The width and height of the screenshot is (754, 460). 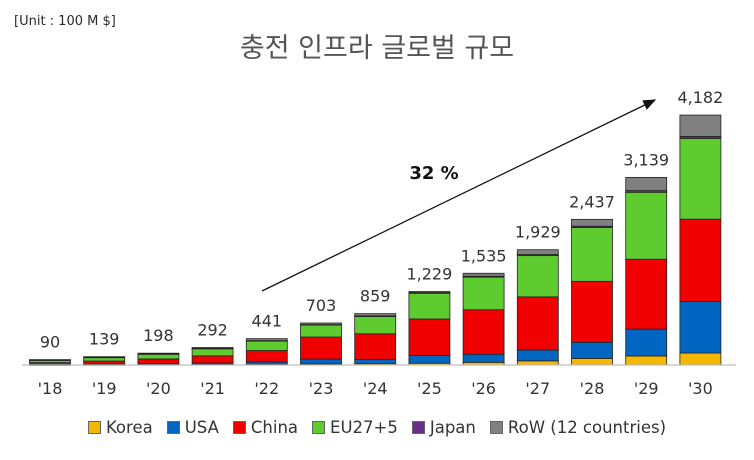 I want to click on total-label-4: 441, so click(x=267, y=321).